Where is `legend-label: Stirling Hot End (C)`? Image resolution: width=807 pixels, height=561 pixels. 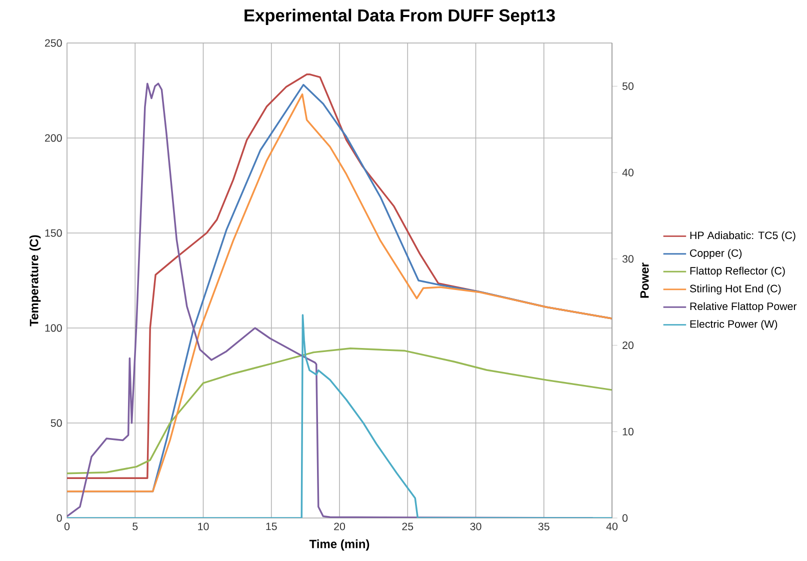 legend-label: Stirling Hot End (C) is located at coordinates (735, 289).